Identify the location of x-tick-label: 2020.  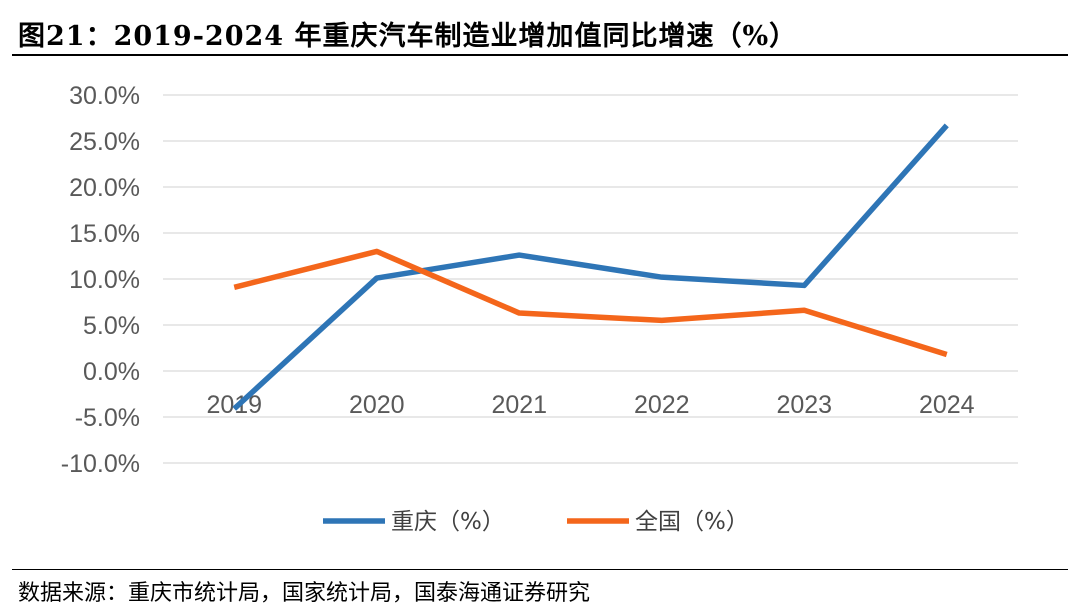
(377, 405).